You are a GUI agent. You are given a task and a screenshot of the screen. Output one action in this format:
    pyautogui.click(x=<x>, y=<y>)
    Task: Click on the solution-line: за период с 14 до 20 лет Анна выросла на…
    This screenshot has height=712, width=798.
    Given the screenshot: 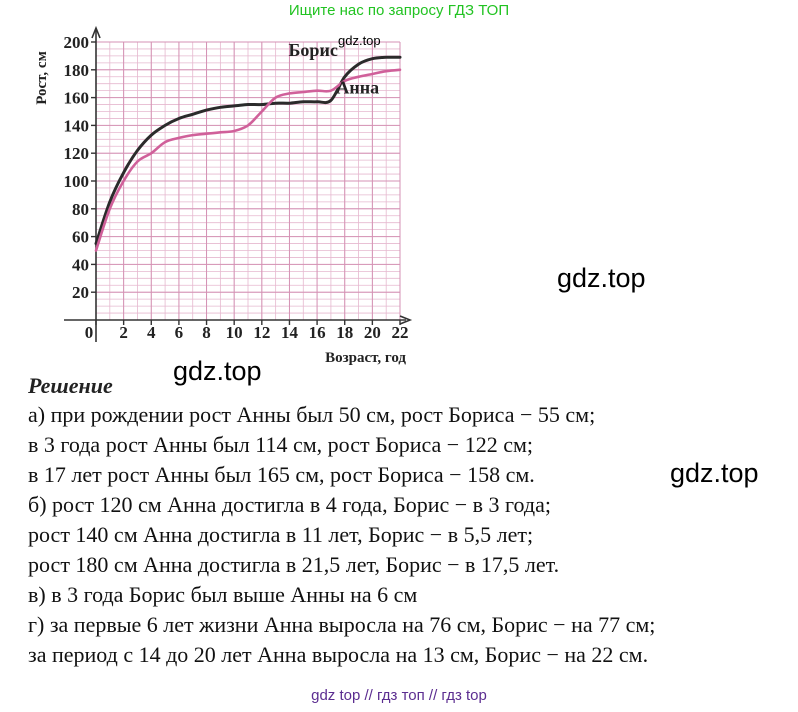 What is the action you would take?
    pyautogui.click(x=338, y=654)
    